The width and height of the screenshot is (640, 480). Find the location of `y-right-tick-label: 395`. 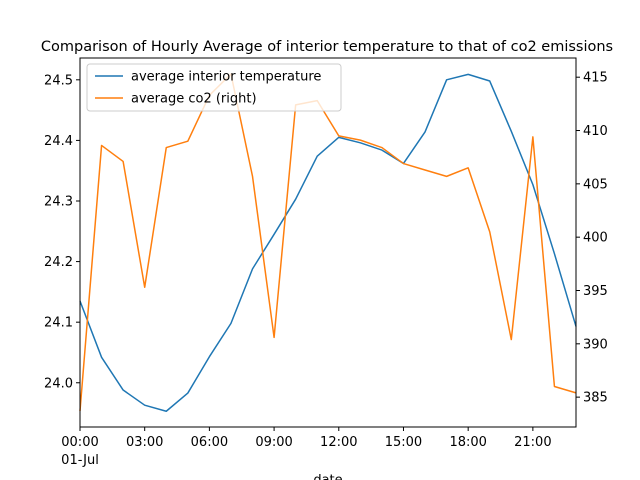

y-right-tick-label: 395 is located at coordinates (595, 291).